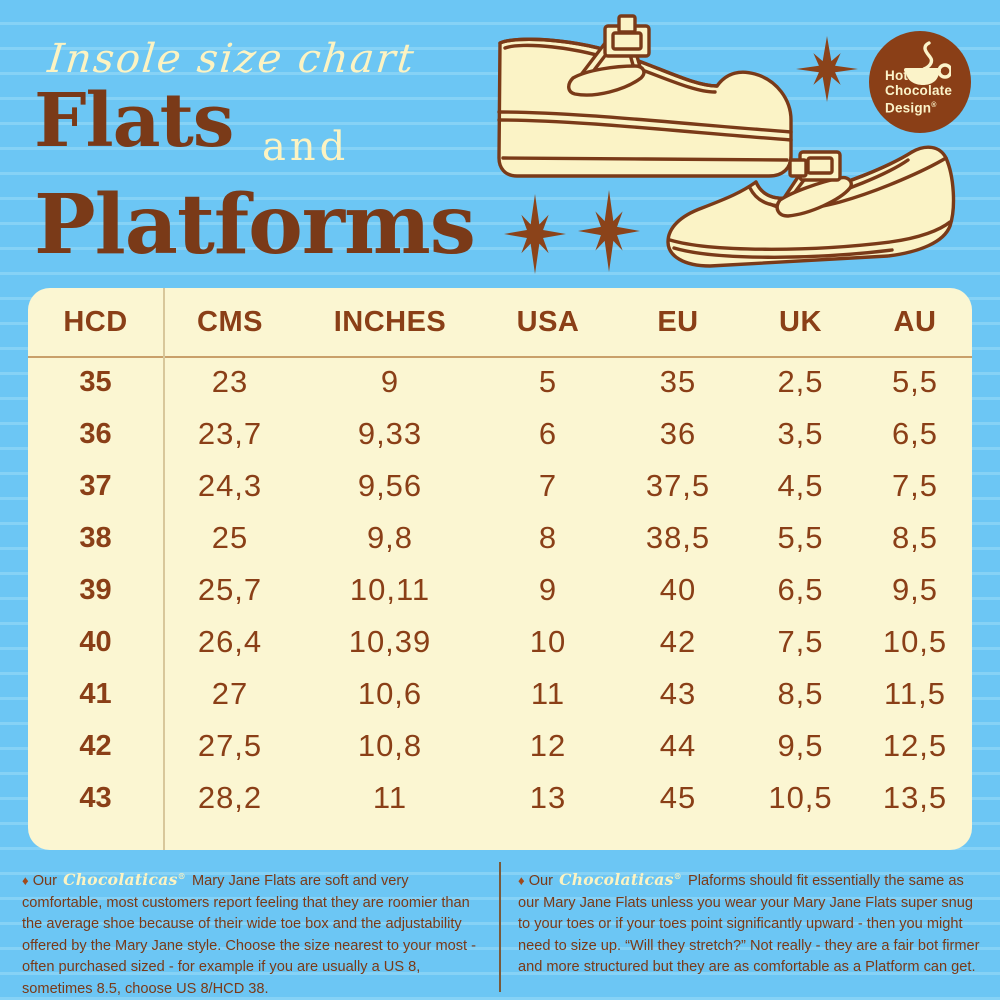 This screenshot has width=1000, height=1000. What do you see at coordinates (230, 589) in the screenshot?
I see `cell-cms: 25,7` at bounding box center [230, 589].